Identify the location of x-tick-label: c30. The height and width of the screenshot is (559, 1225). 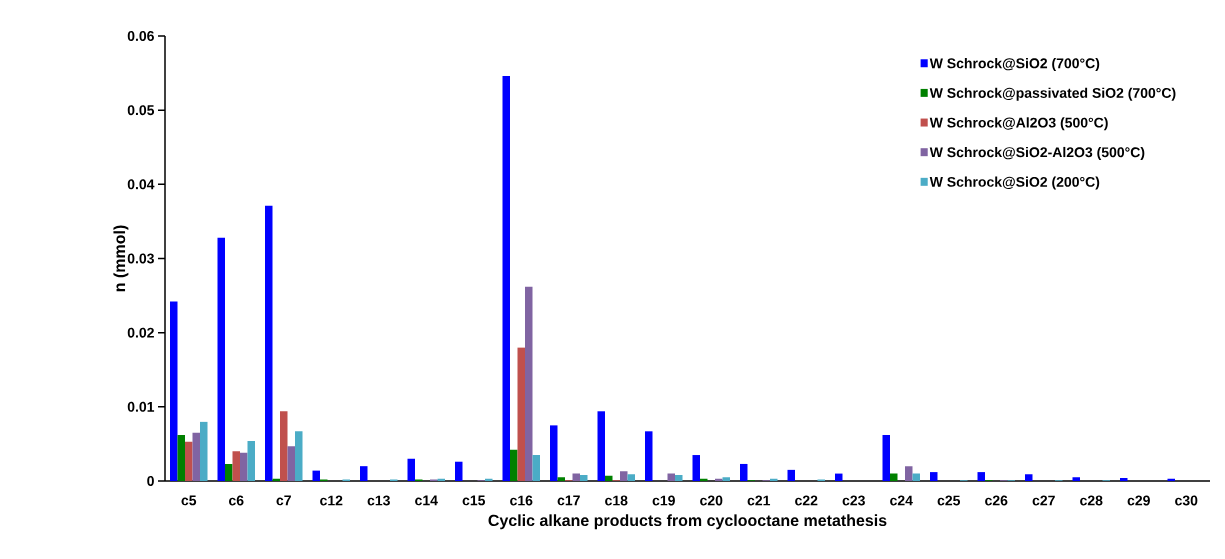
(1186, 500).